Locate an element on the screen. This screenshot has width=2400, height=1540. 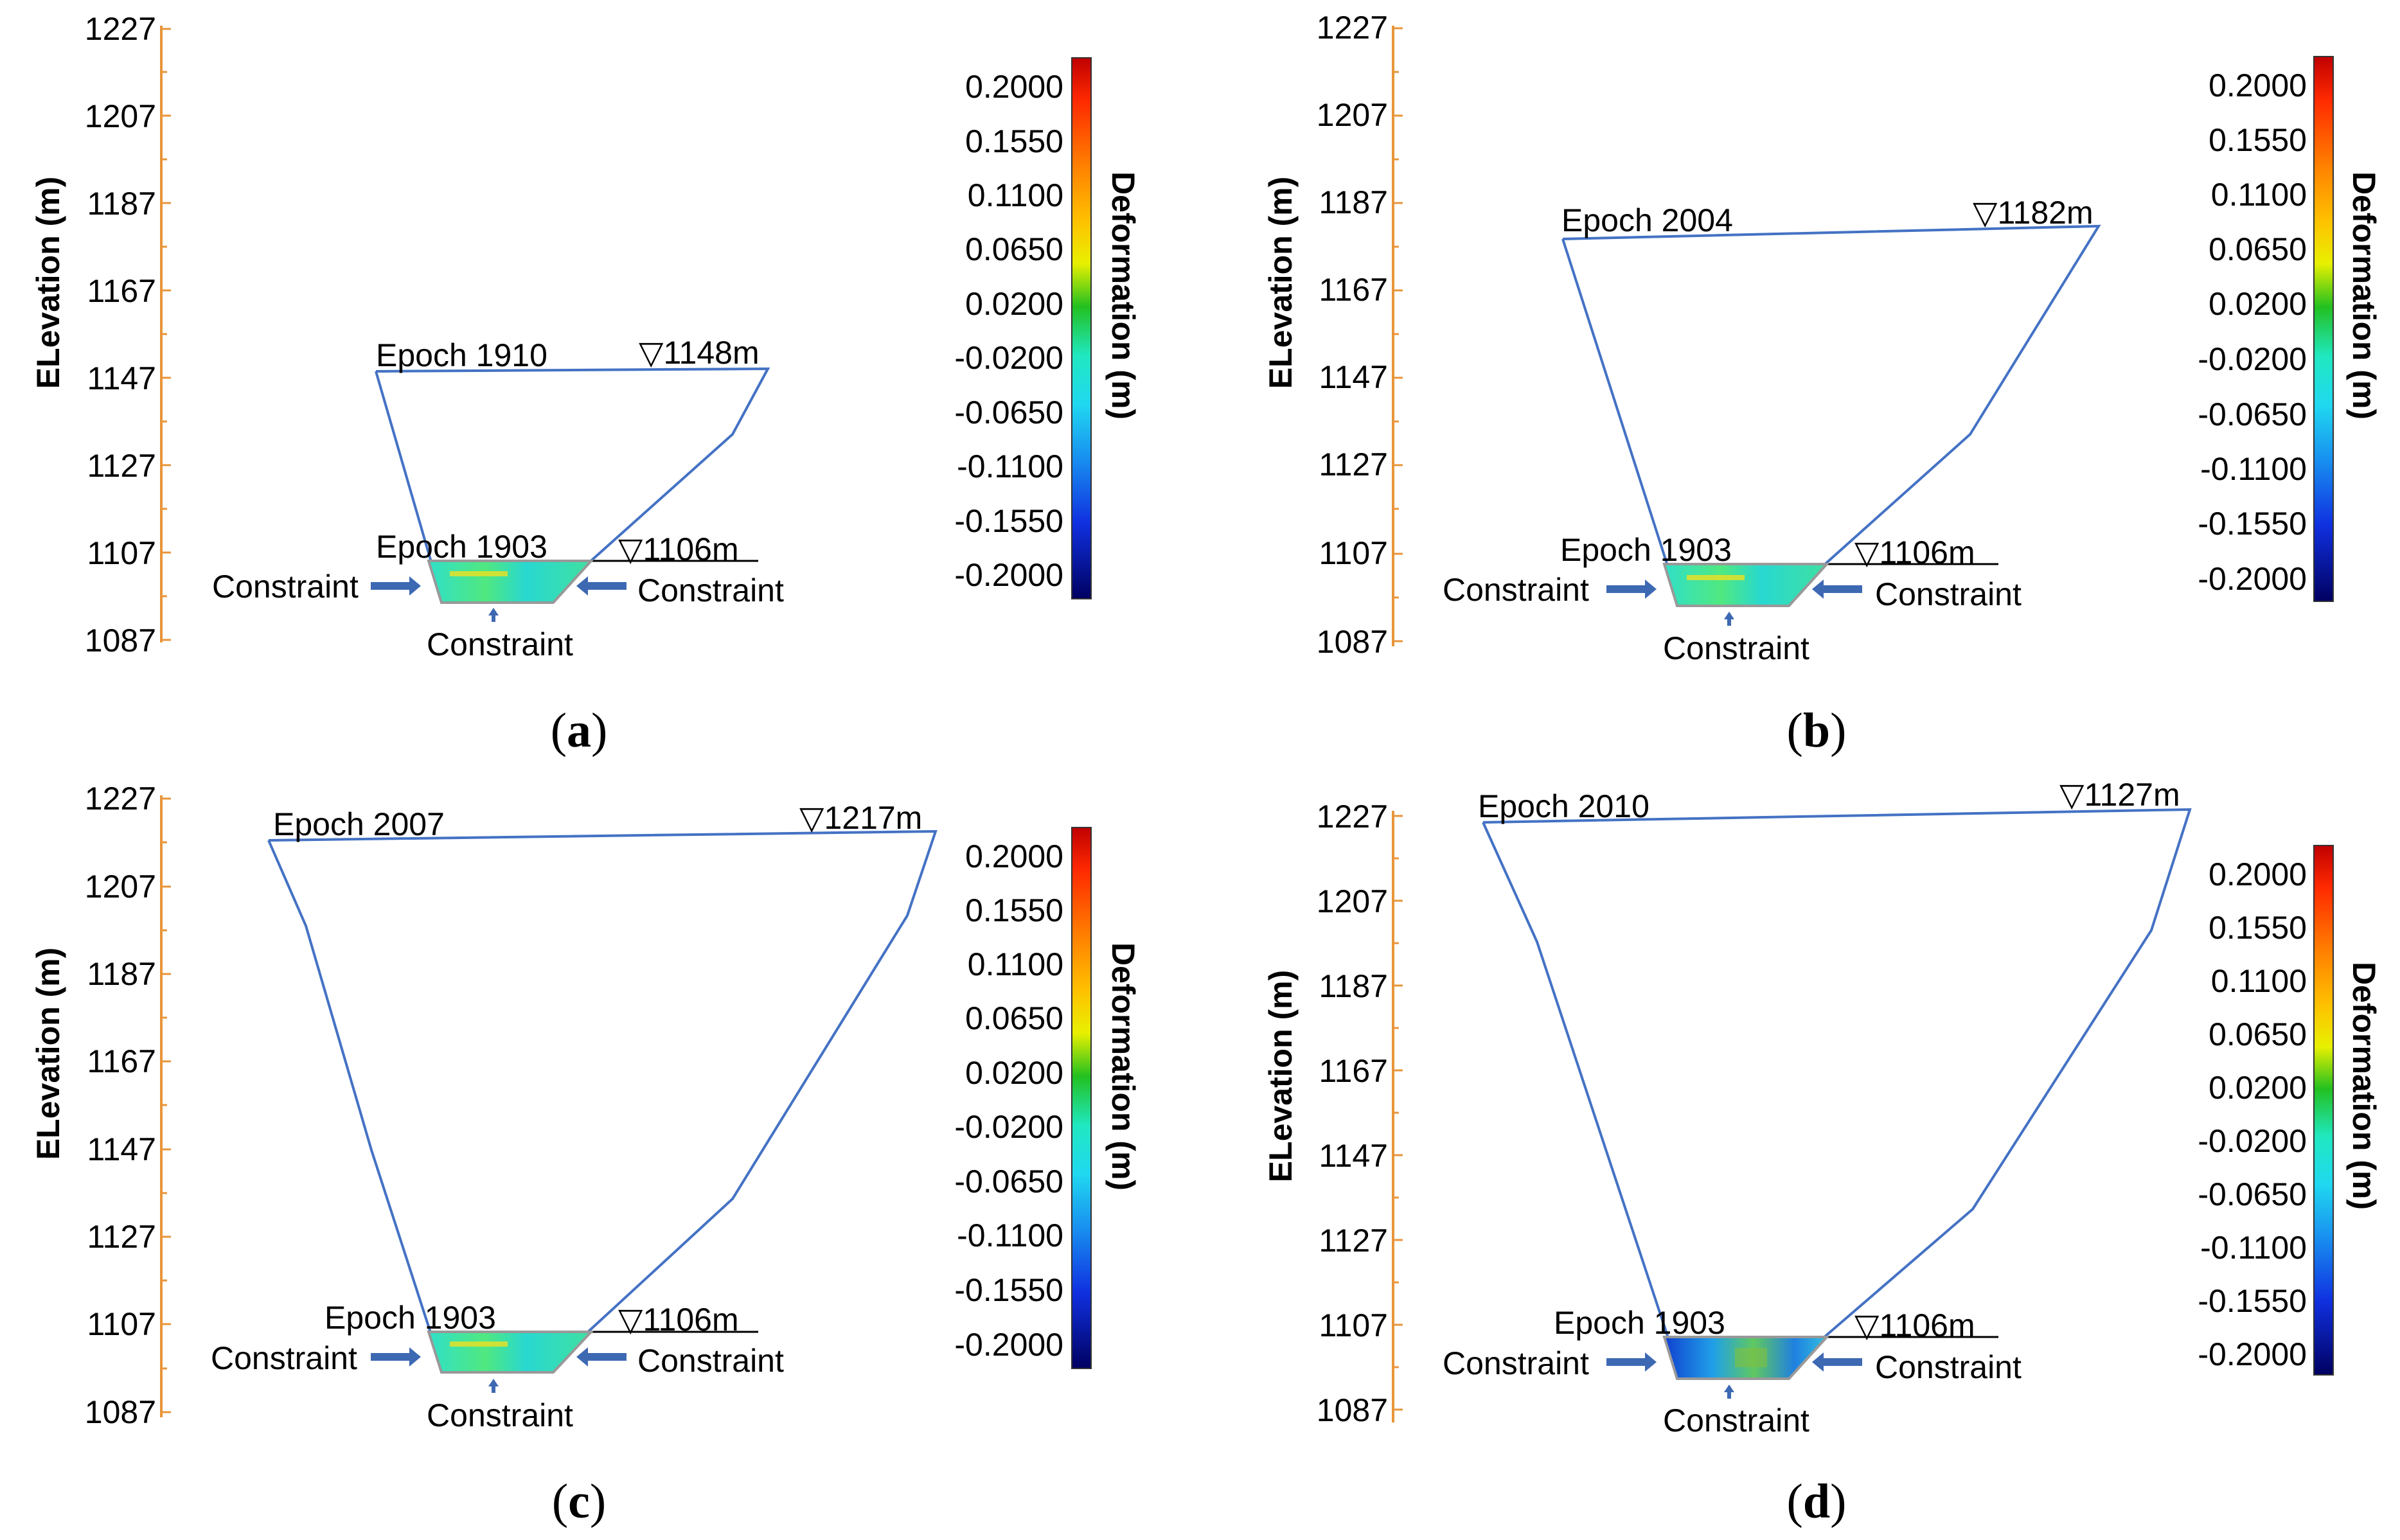
tick-label: 1107 is located at coordinates (121, 553).